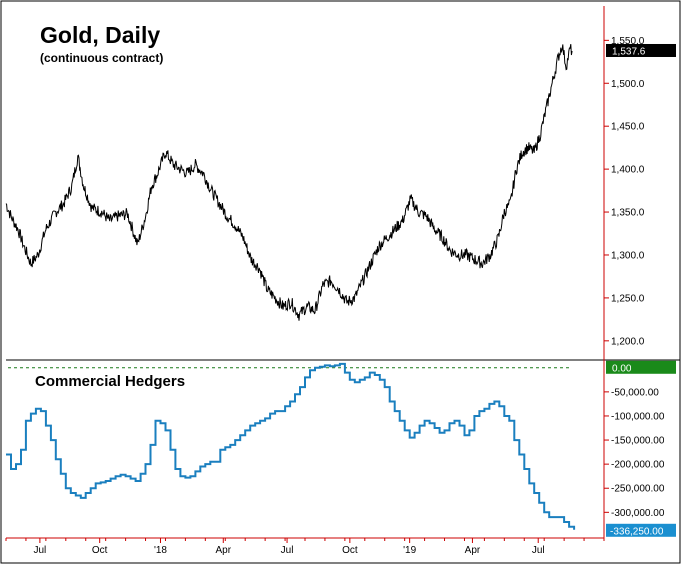  What do you see at coordinates (628, 170) in the screenshot?
I see `upper-y-tick-label: 1,400.0` at bounding box center [628, 170].